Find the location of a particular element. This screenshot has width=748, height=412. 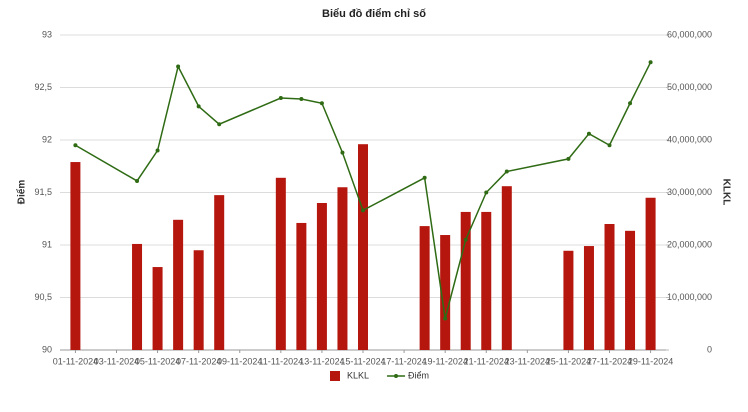

y2-tick-label: 30,000,000 is located at coordinates (689, 192).